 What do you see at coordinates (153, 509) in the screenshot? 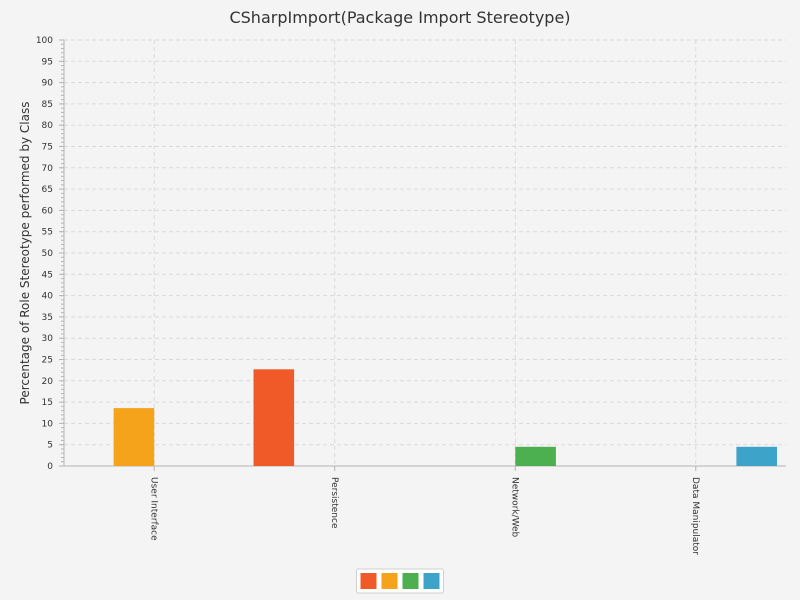
I see `category-label: User Interface` at bounding box center [153, 509].